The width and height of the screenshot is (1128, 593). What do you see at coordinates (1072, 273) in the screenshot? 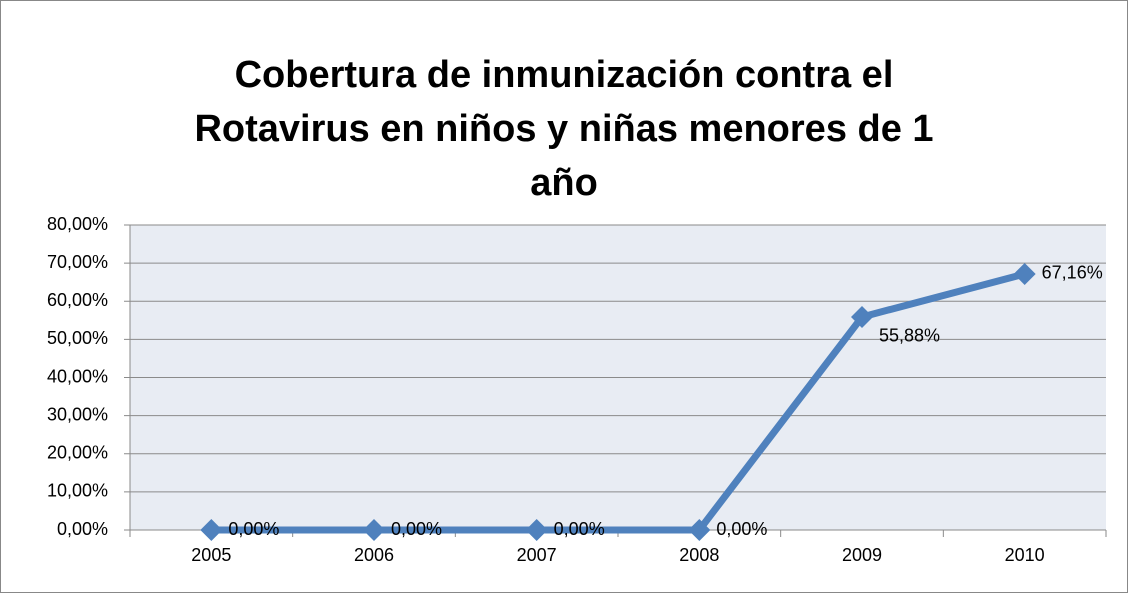
I see `data-label: 67,16%` at bounding box center [1072, 273].